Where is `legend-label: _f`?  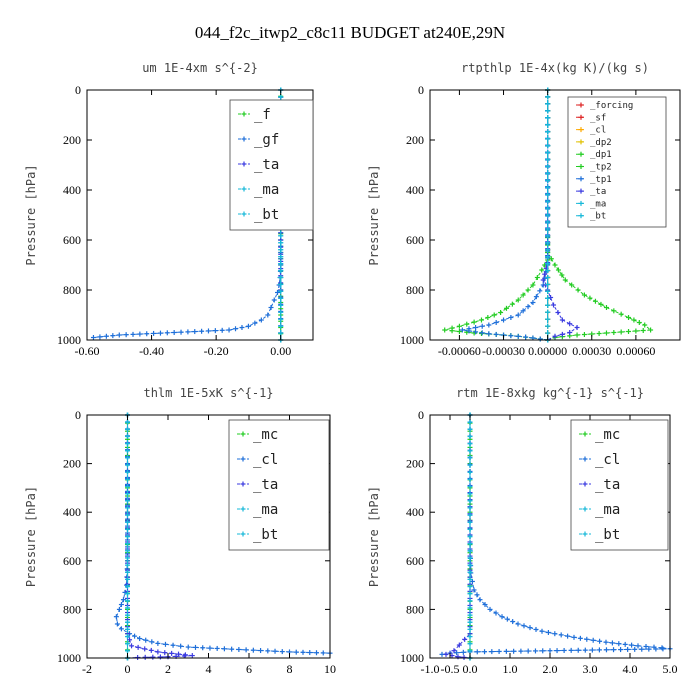
legend-label: _f is located at coordinates (262, 115).